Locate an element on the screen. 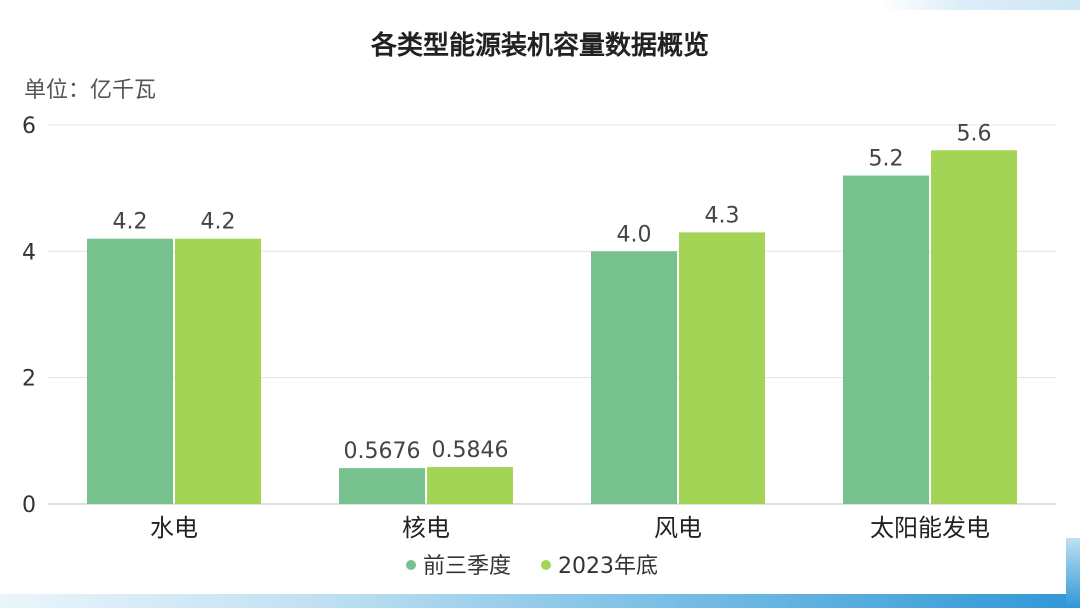  corner-decoration is located at coordinates (1073, 573).